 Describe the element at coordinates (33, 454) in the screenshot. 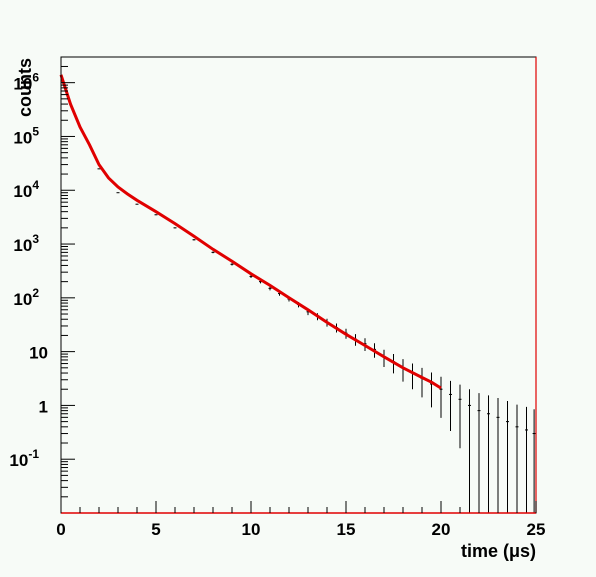

I see `y-tick-exponent: -1` at that location.